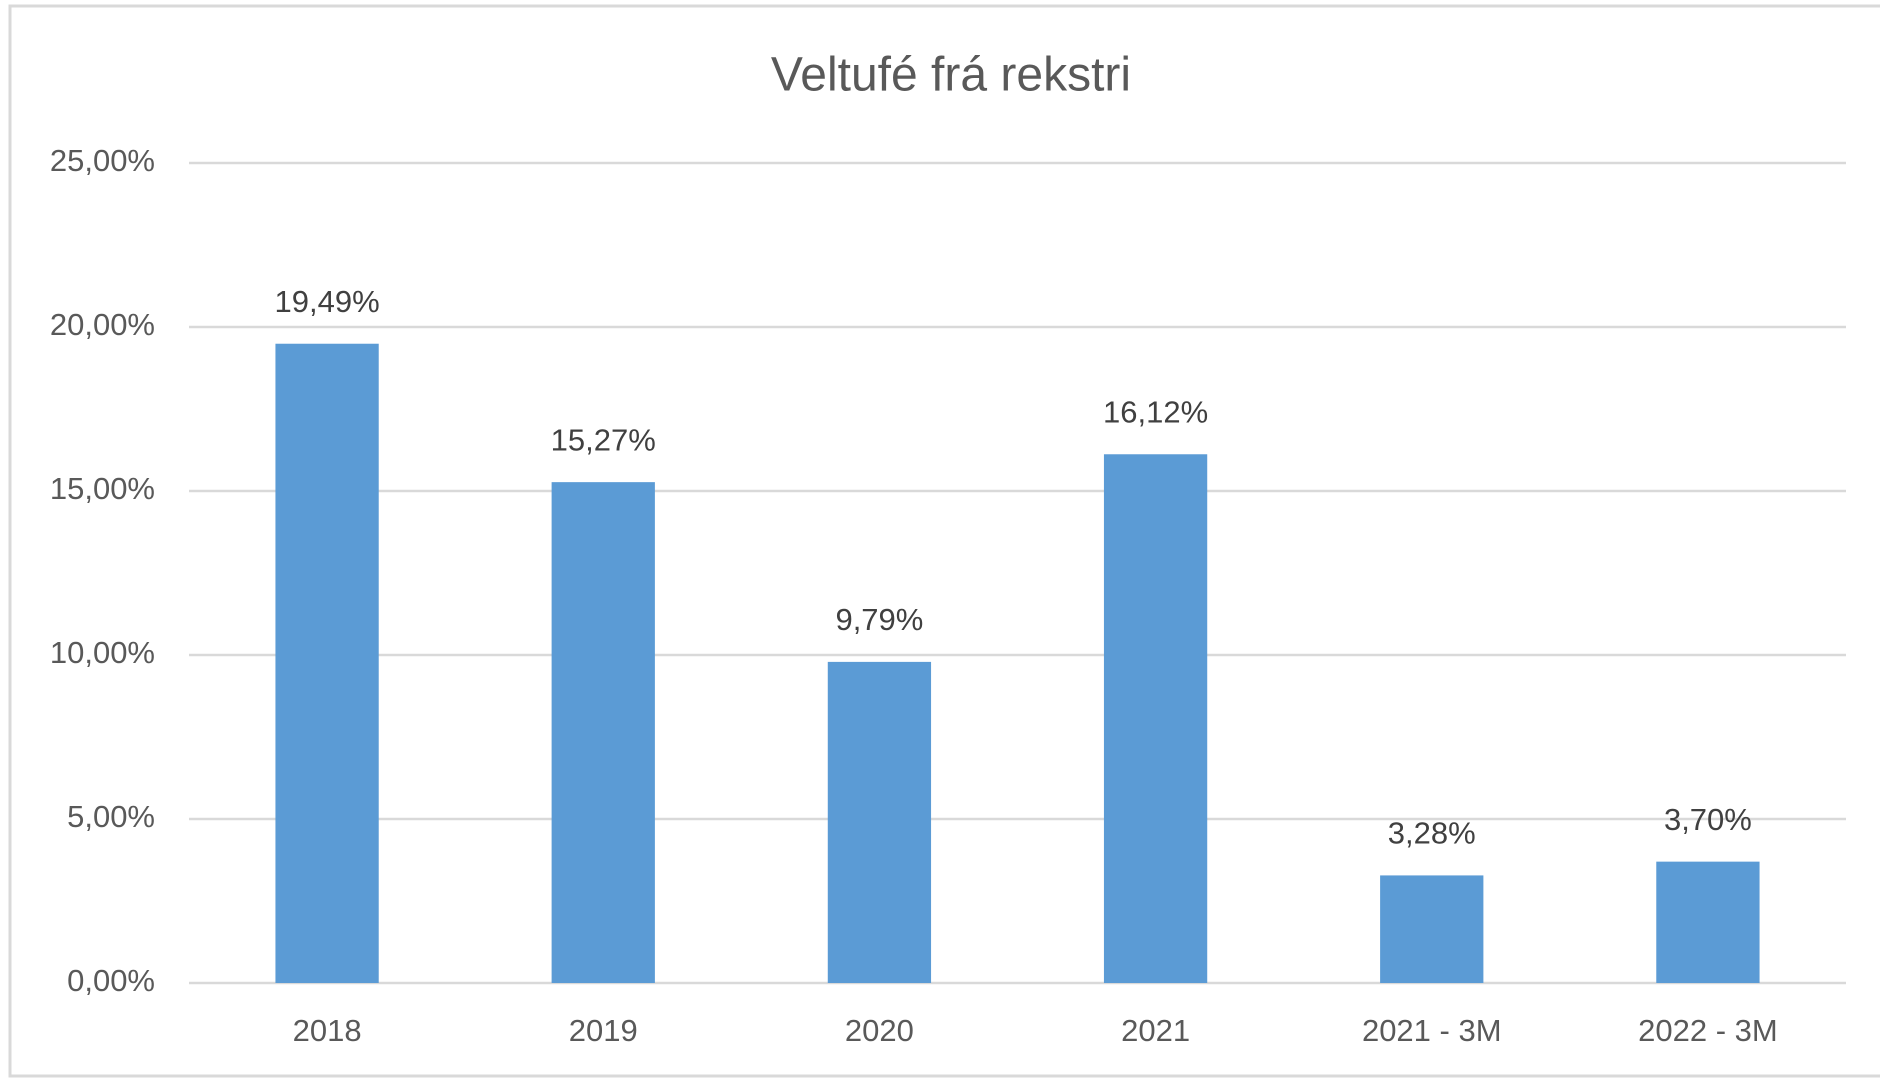  Describe the element at coordinates (879, 1030) in the screenshot. I see `x-tick-label: 2020` at that location.